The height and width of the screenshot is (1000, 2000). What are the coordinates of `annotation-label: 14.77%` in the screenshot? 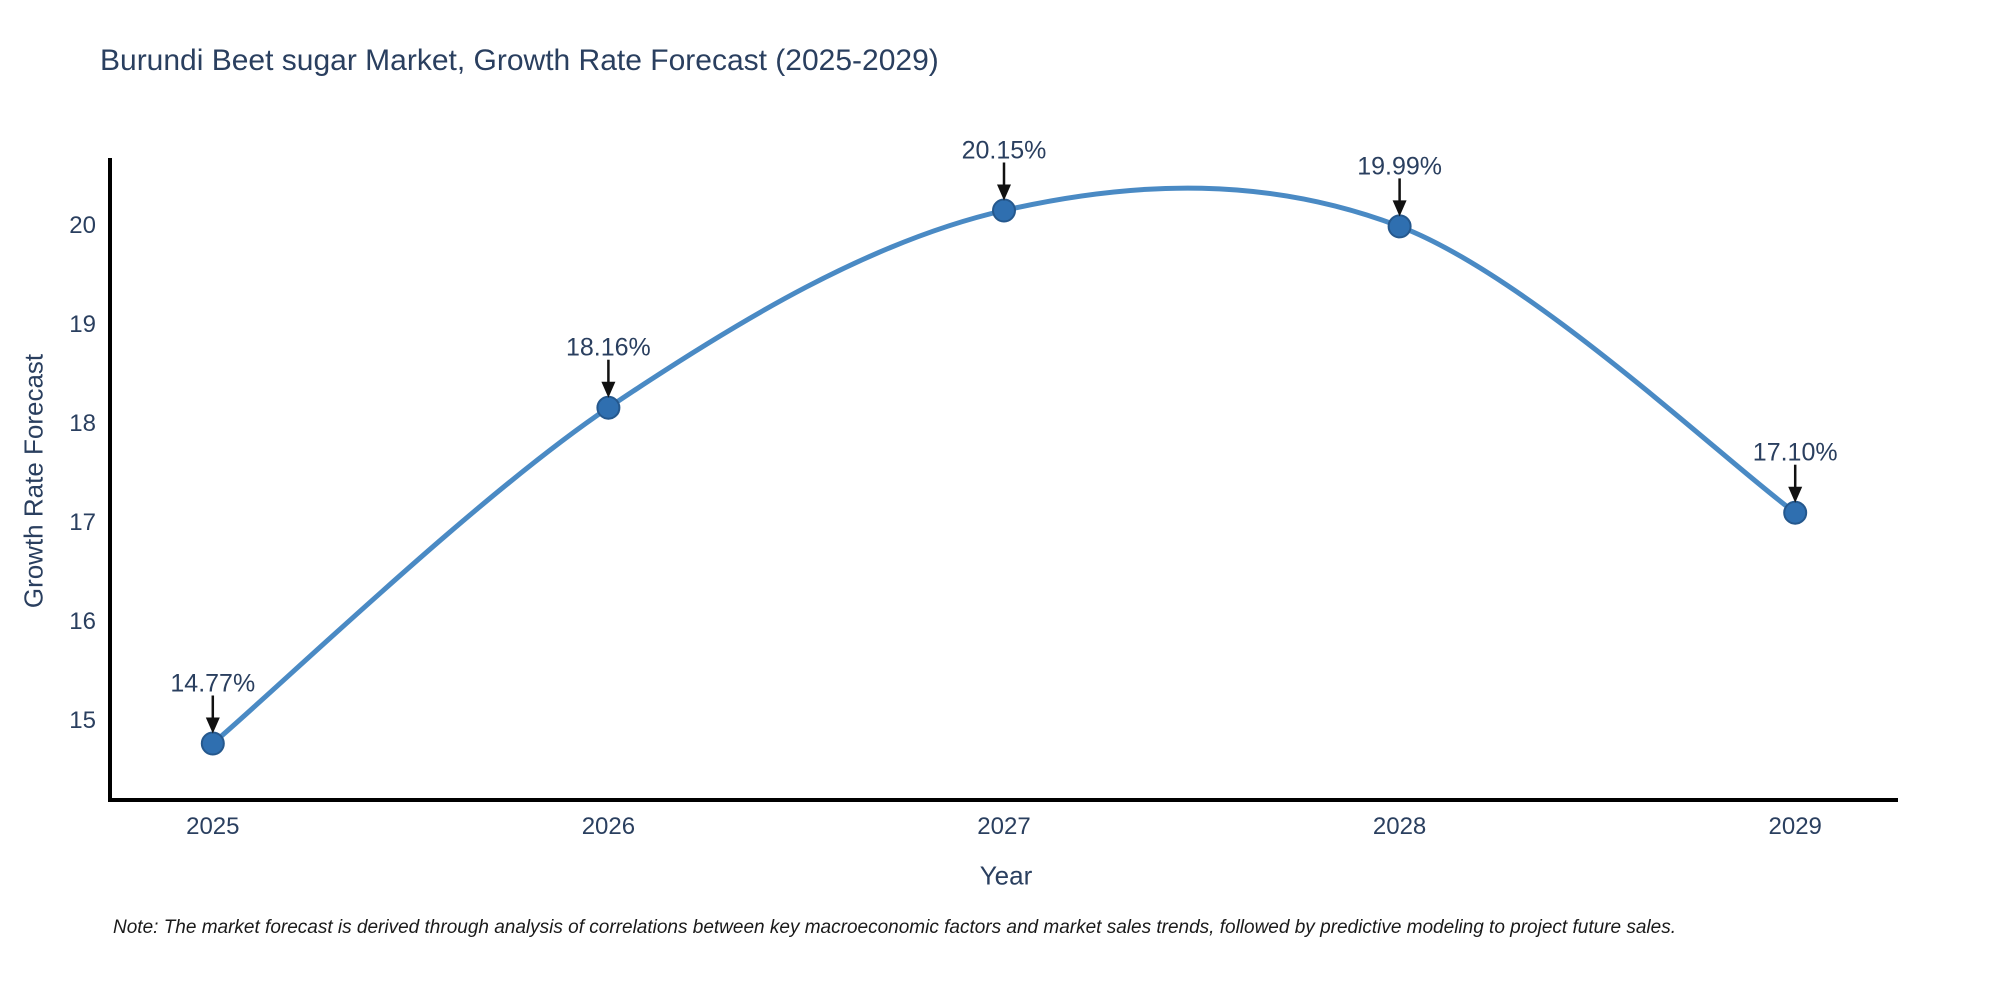 It's located at (212, 684).